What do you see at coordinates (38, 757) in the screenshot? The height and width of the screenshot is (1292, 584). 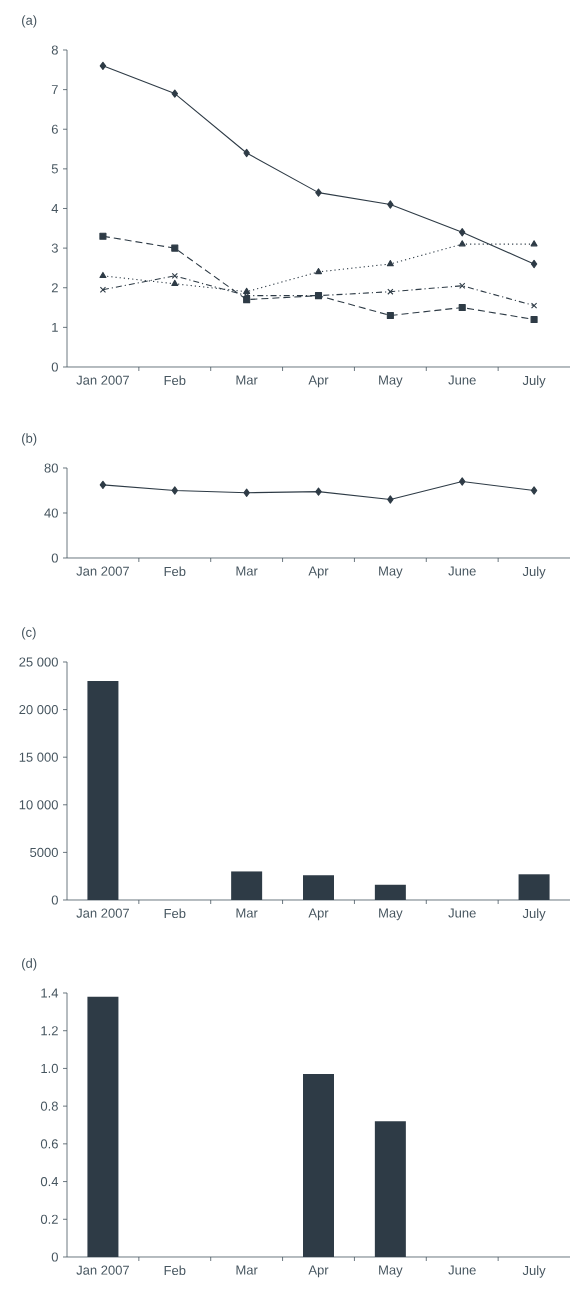 I see `y-tick-label: 15 000` at bounding box center [38, 757].